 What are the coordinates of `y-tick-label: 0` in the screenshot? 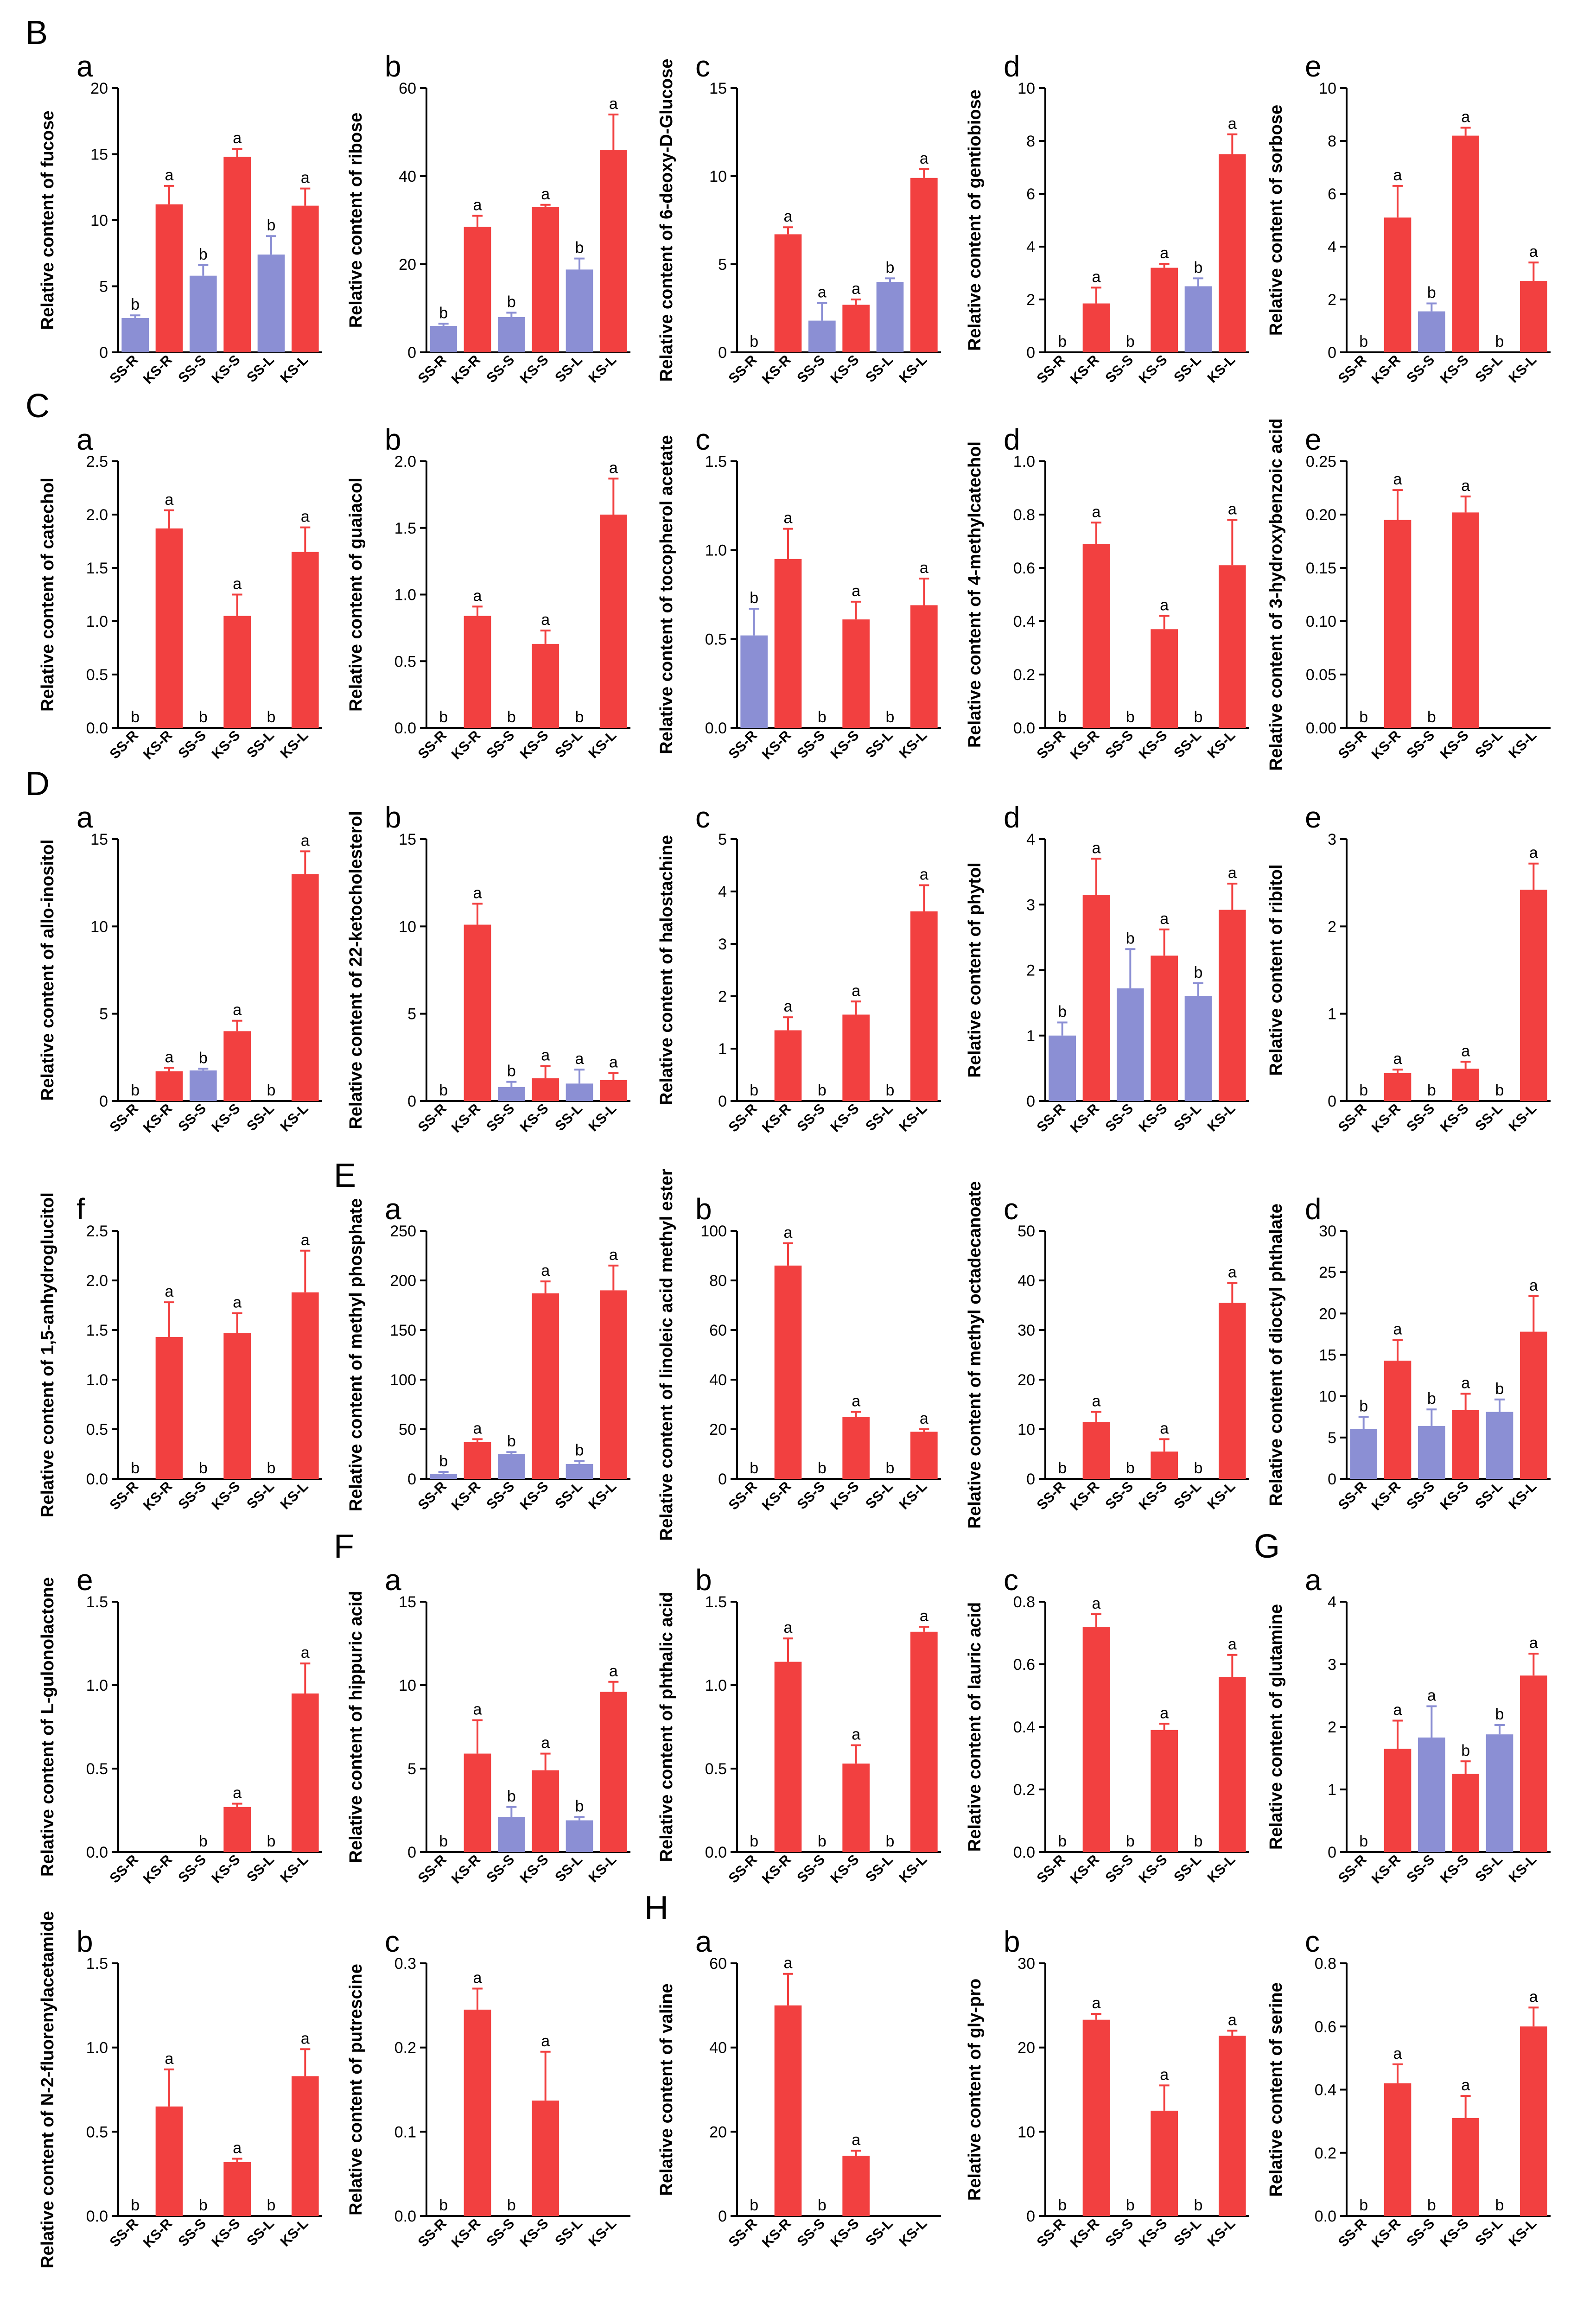 It's located at (411, 1101).